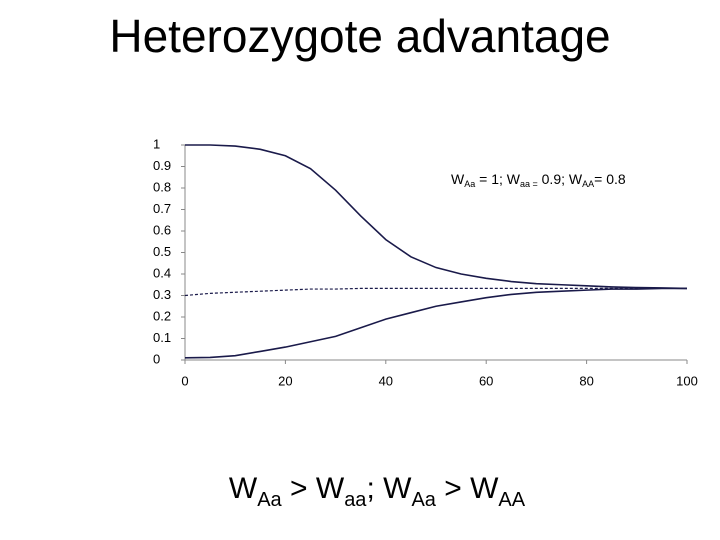 This screenshot has height=540, width=720. What do you see at coordinates (162, 337) in the screenshot?
I see `y-tick-label: 0.1` at bounding box center [162, 337].